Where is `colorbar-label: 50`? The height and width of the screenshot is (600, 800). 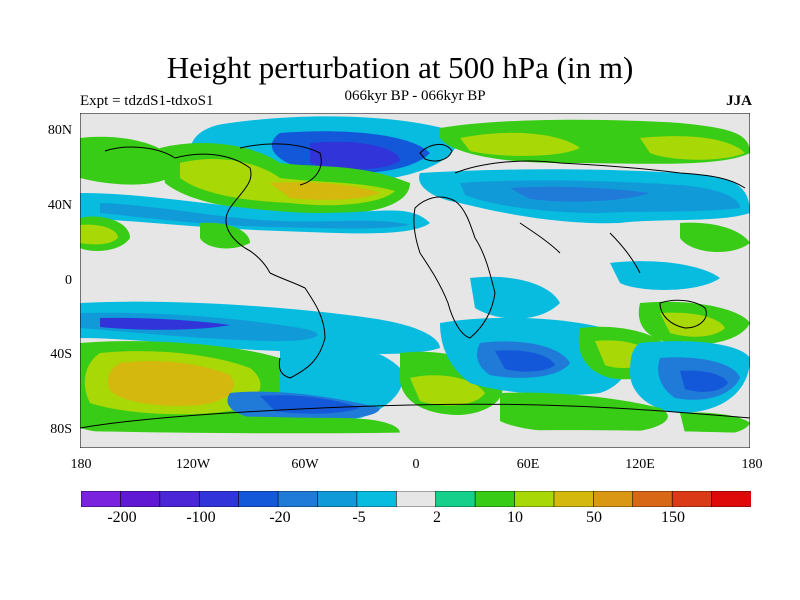 colorbar-label: 50 is located at coordinates (594, 517).